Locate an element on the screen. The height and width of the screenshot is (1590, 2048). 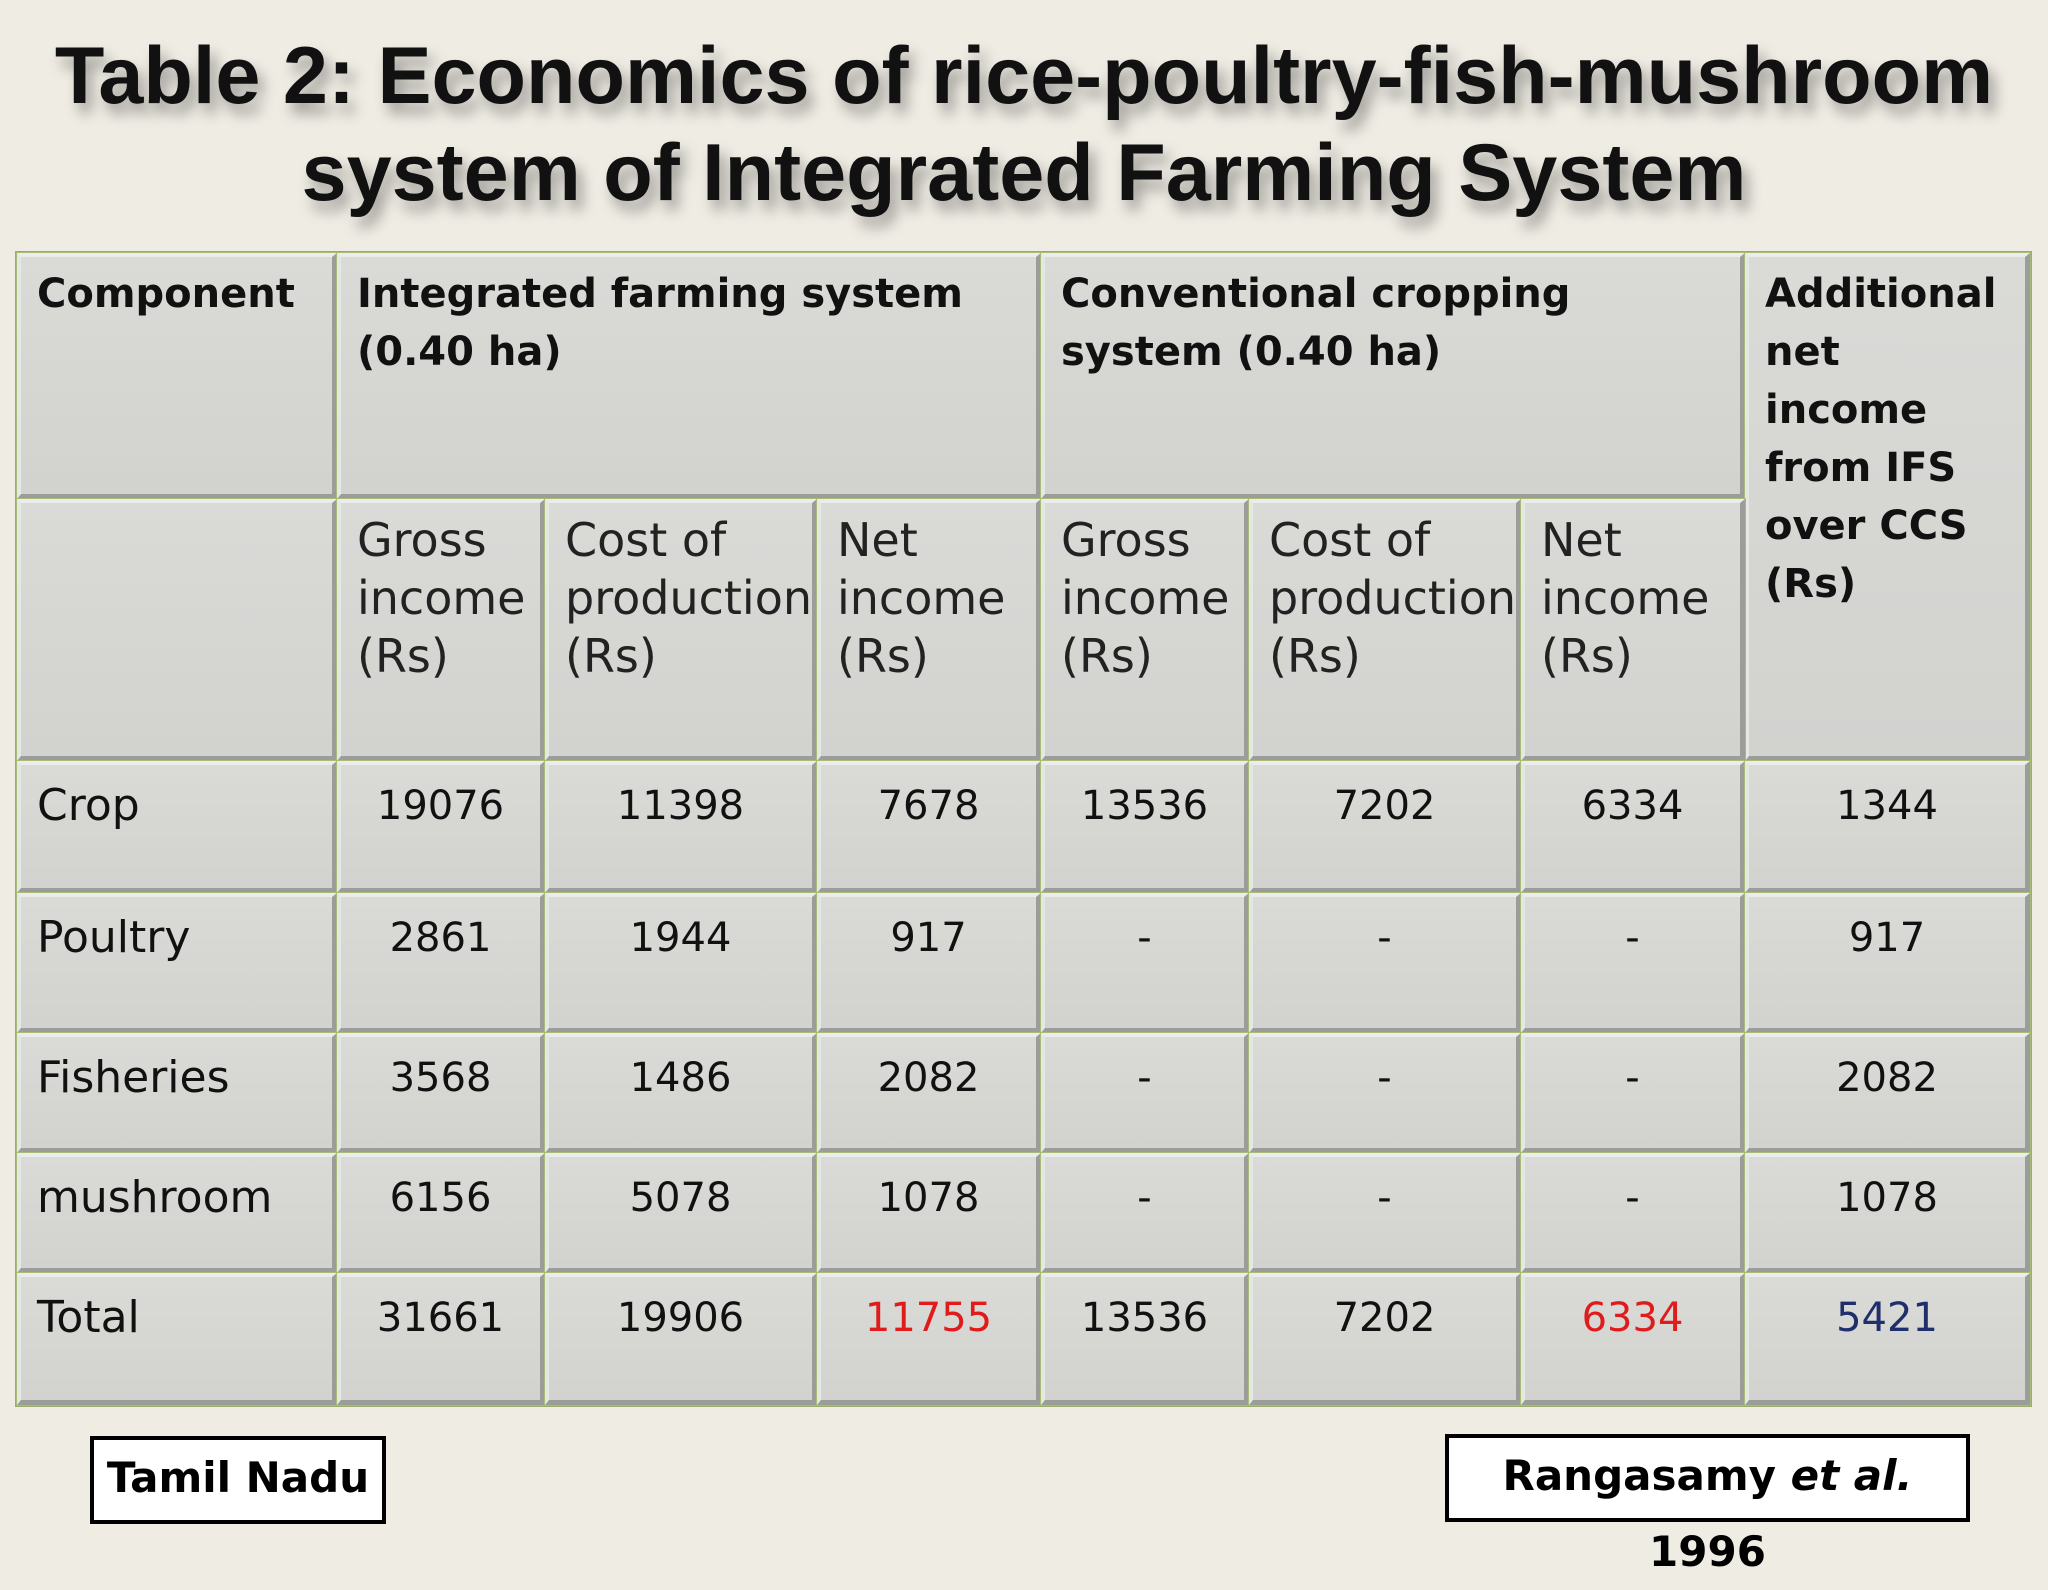
row-fisheries-ifs-cost: 1486 is located at coordinates (681, 1093).